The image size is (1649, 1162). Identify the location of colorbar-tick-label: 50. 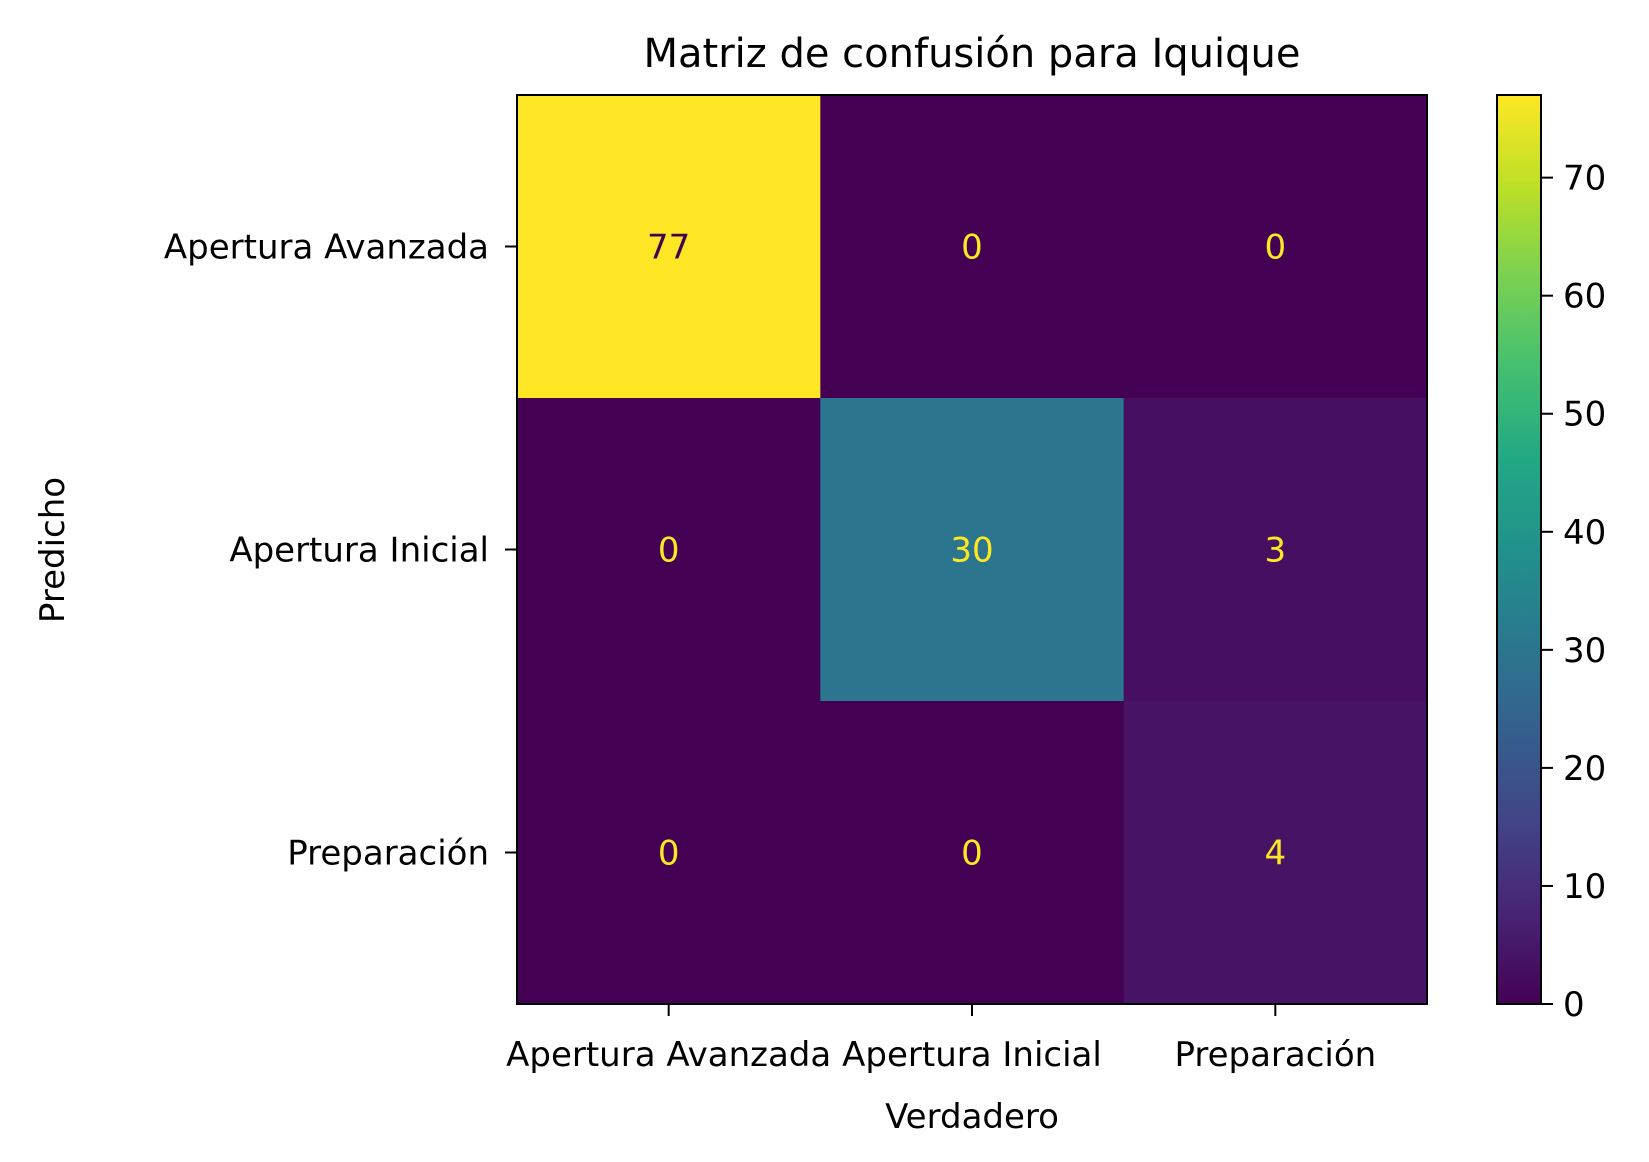
(1584, 415).